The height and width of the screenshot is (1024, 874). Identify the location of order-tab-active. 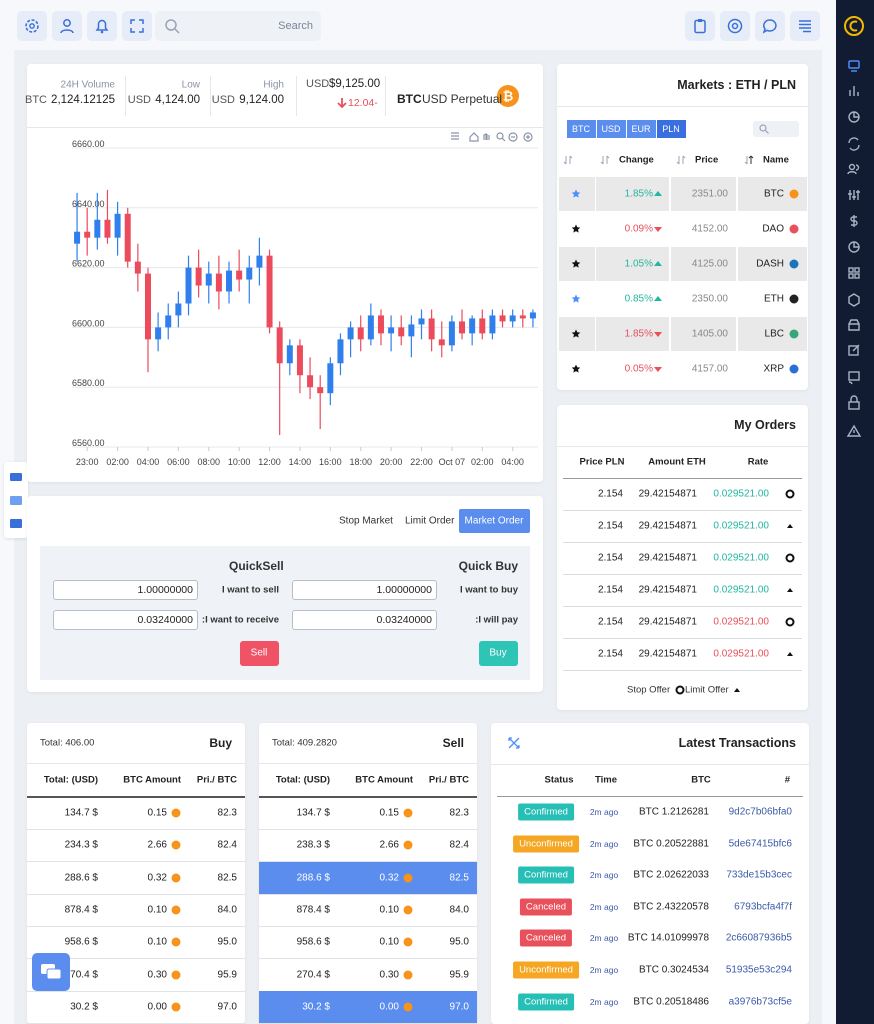
(494, 521).